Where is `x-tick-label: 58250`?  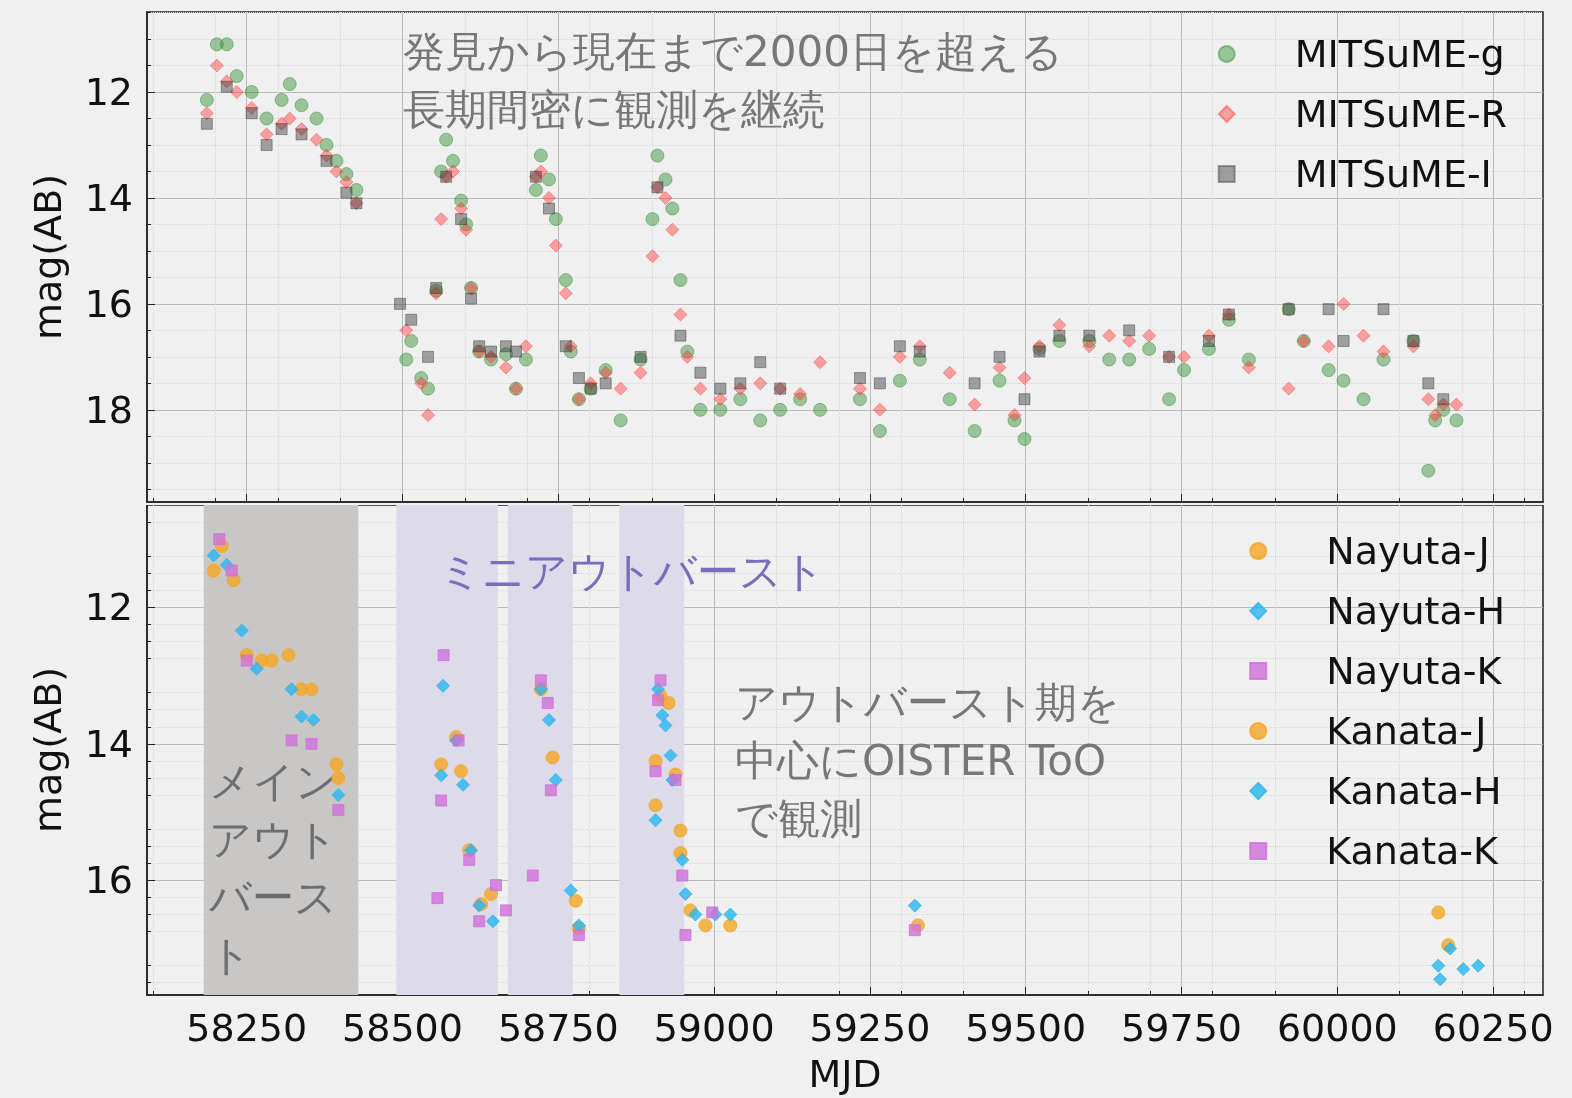 x-tick-label: 58250 is located at coordinates (247, 1028).